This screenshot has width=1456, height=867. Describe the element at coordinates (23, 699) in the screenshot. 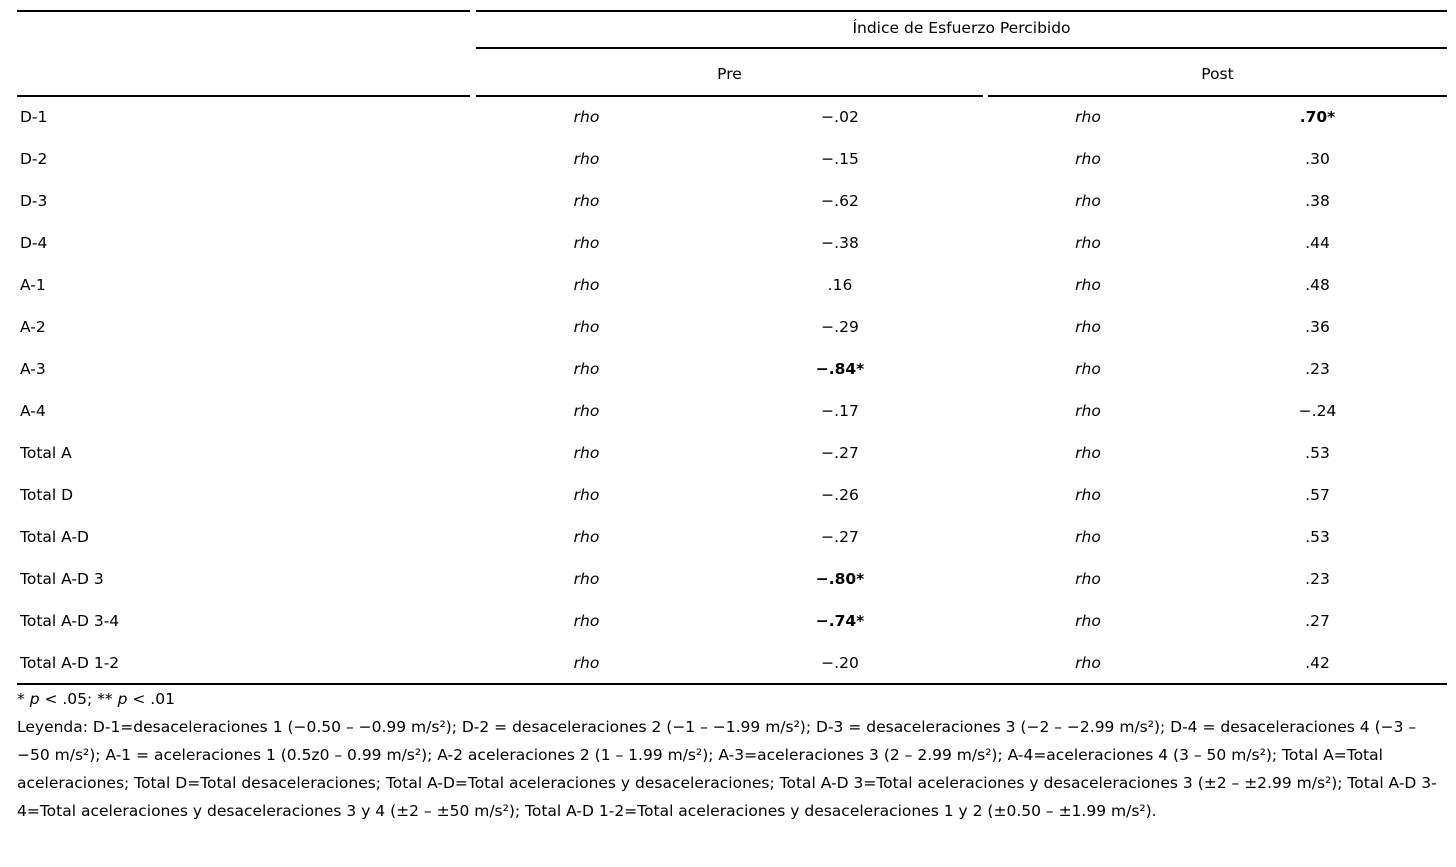

I see `sig-star: *` at that location.